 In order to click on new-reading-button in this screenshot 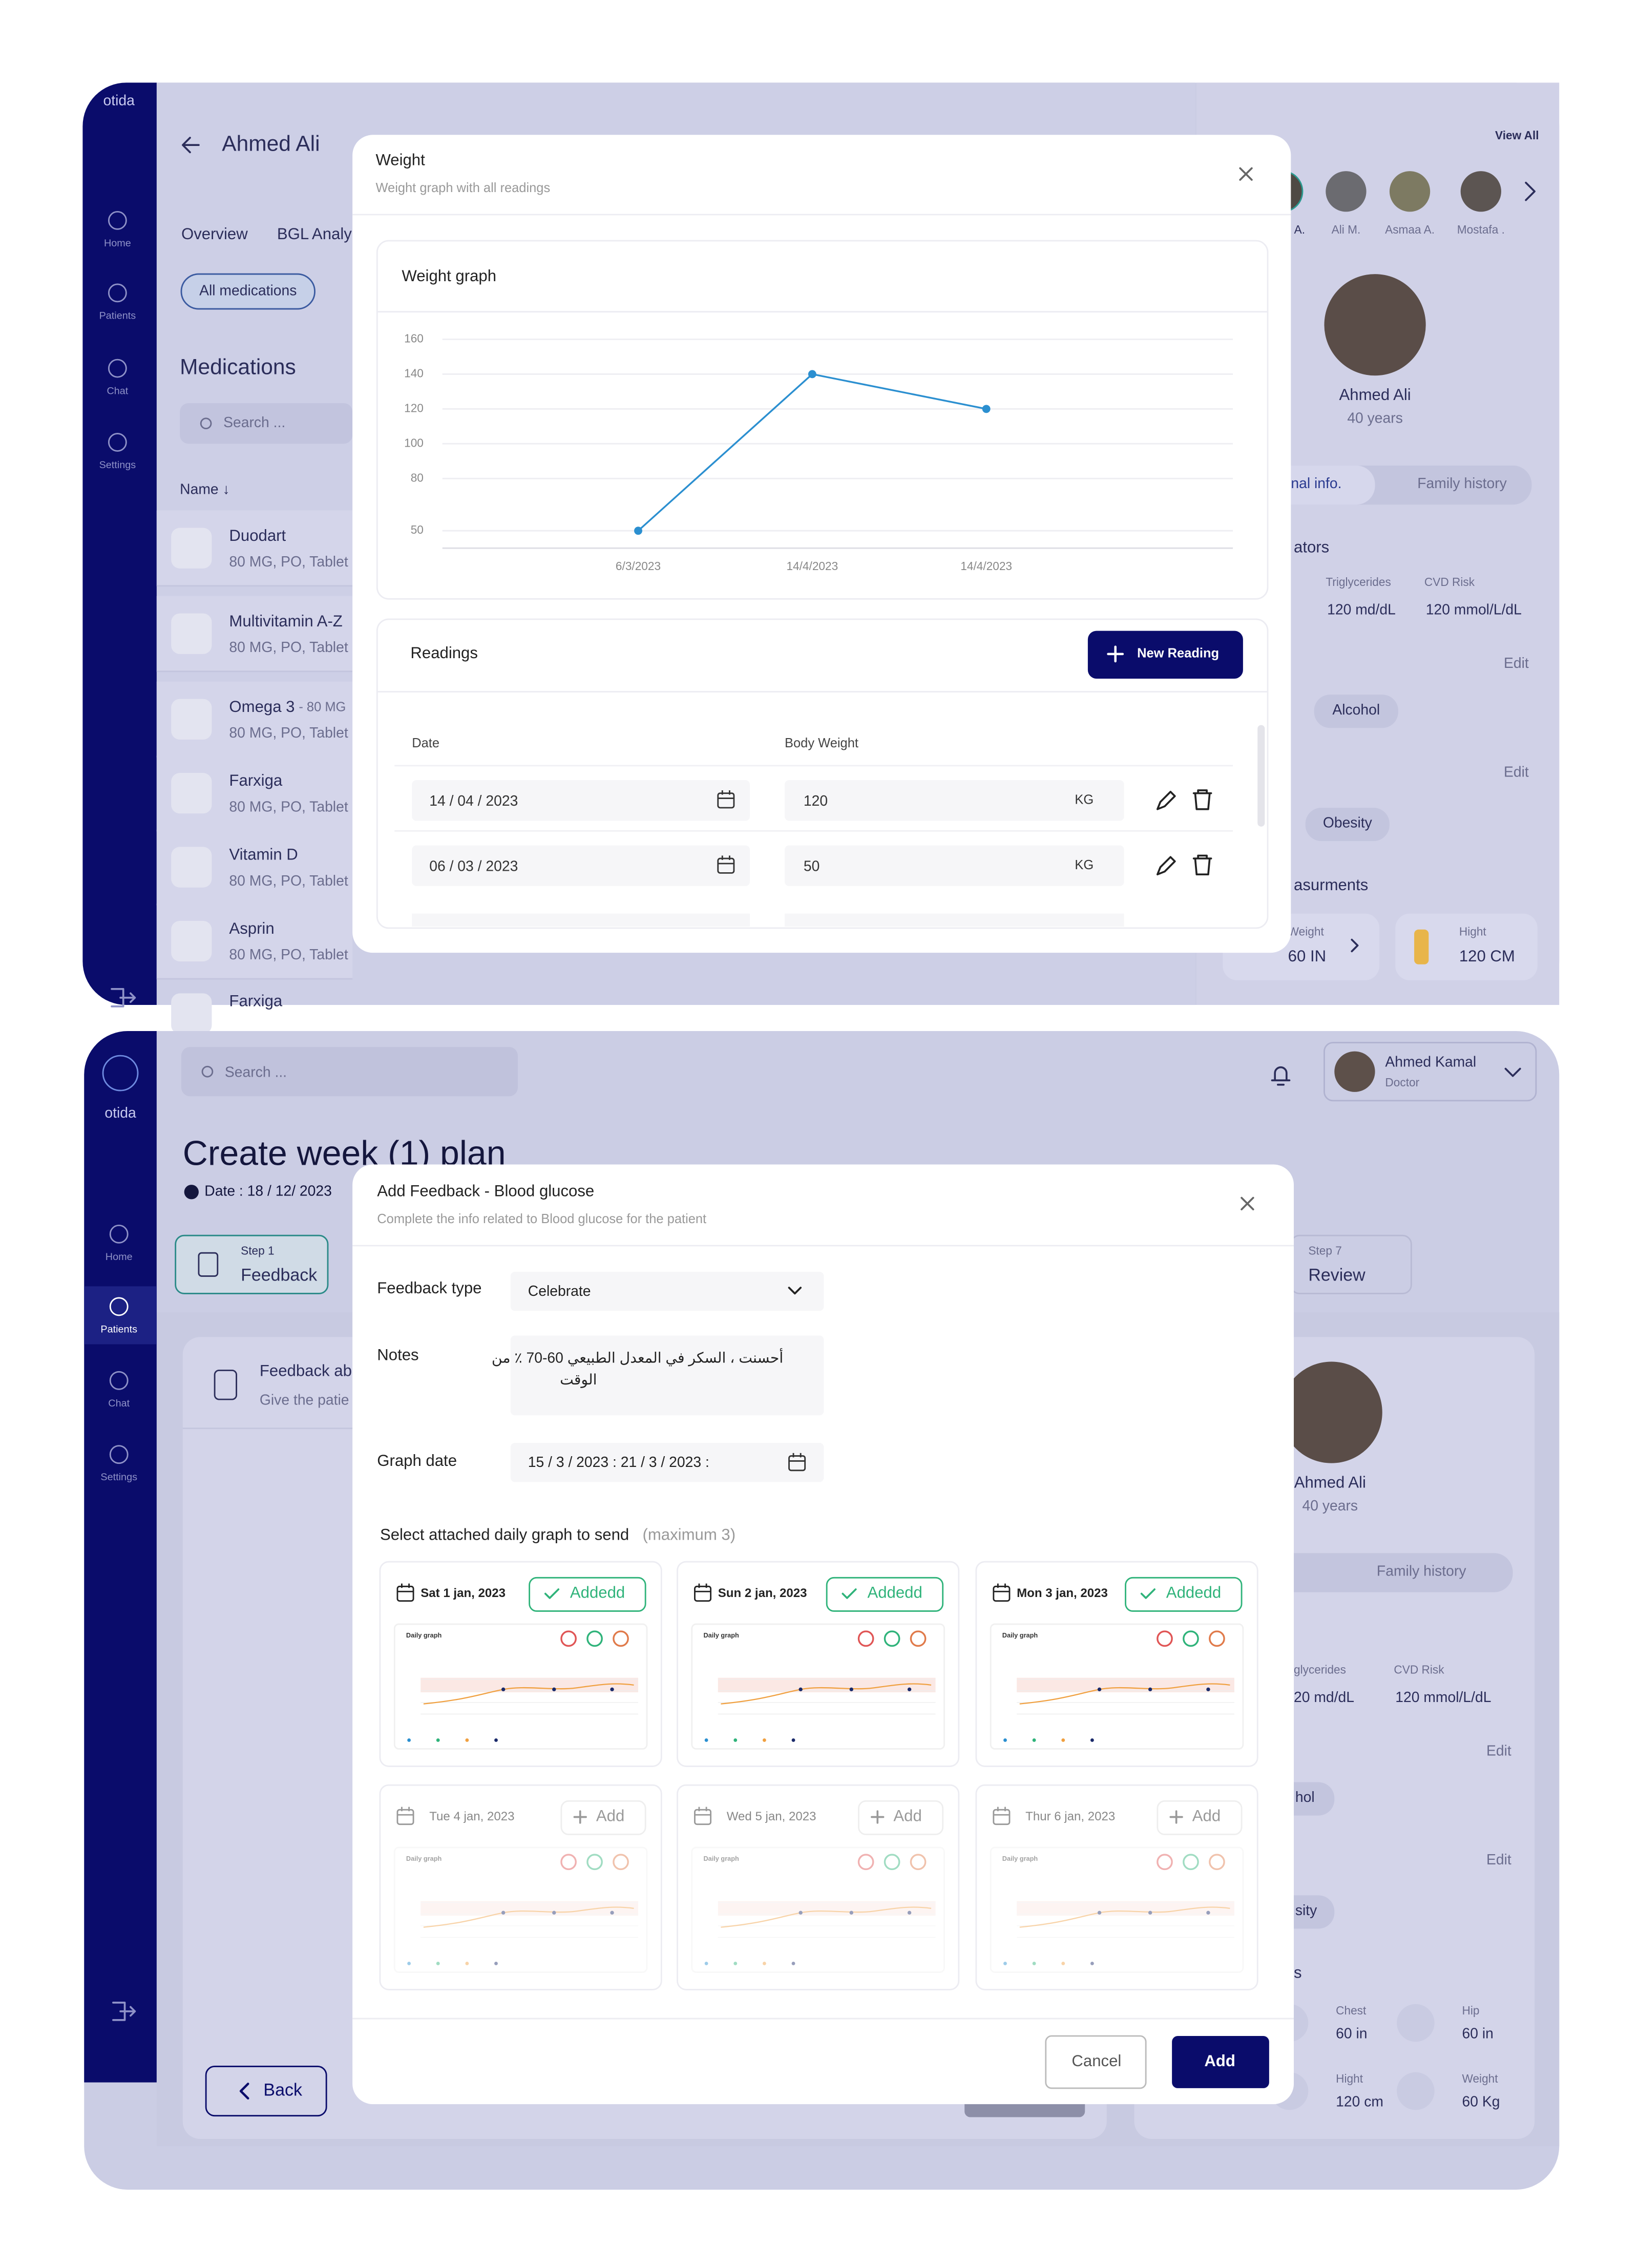, I will do `click(1165, 655)`.